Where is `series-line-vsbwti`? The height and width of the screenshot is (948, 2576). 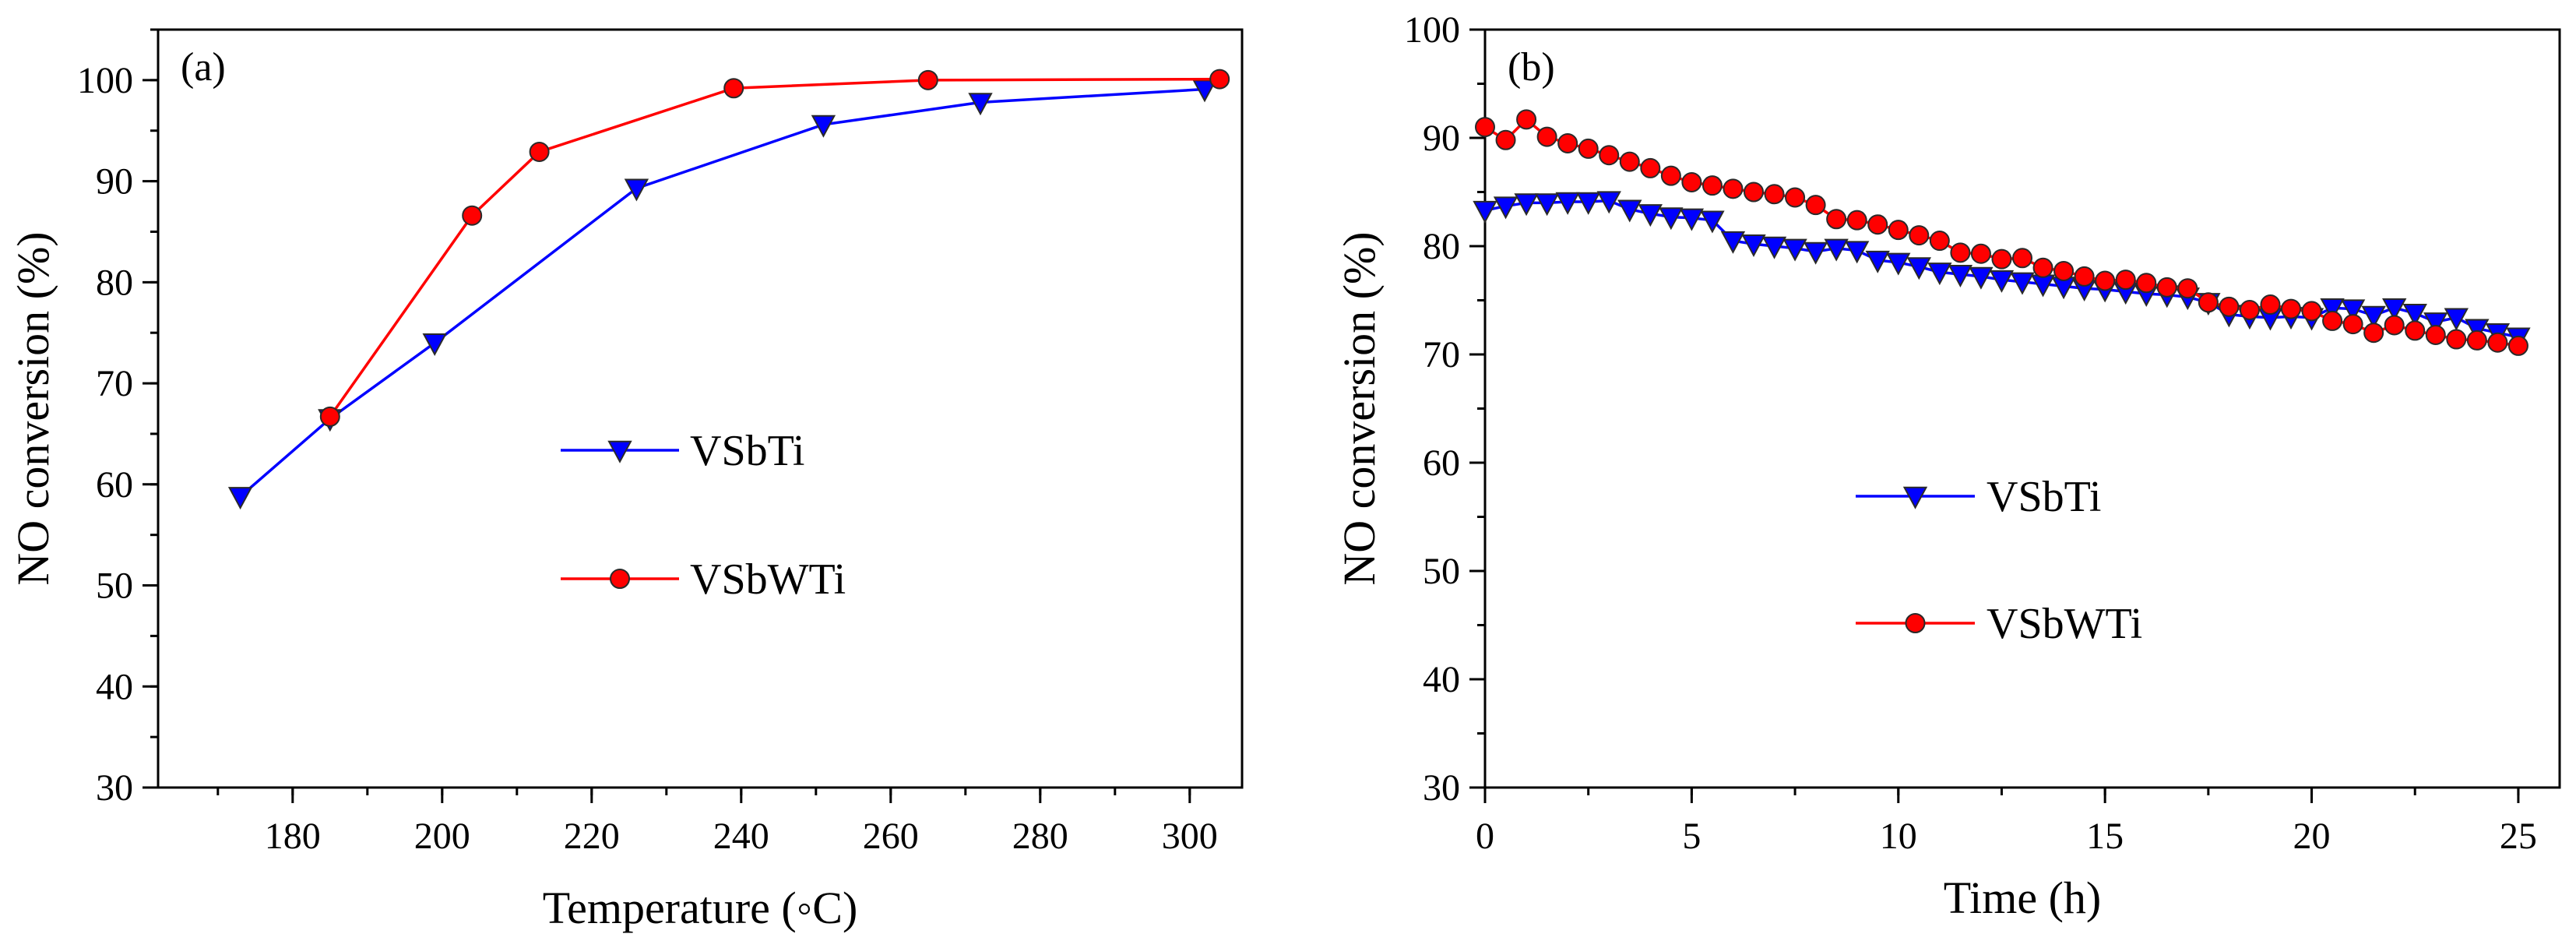
series-line-vsbwti is located at coordinates (774, 247).